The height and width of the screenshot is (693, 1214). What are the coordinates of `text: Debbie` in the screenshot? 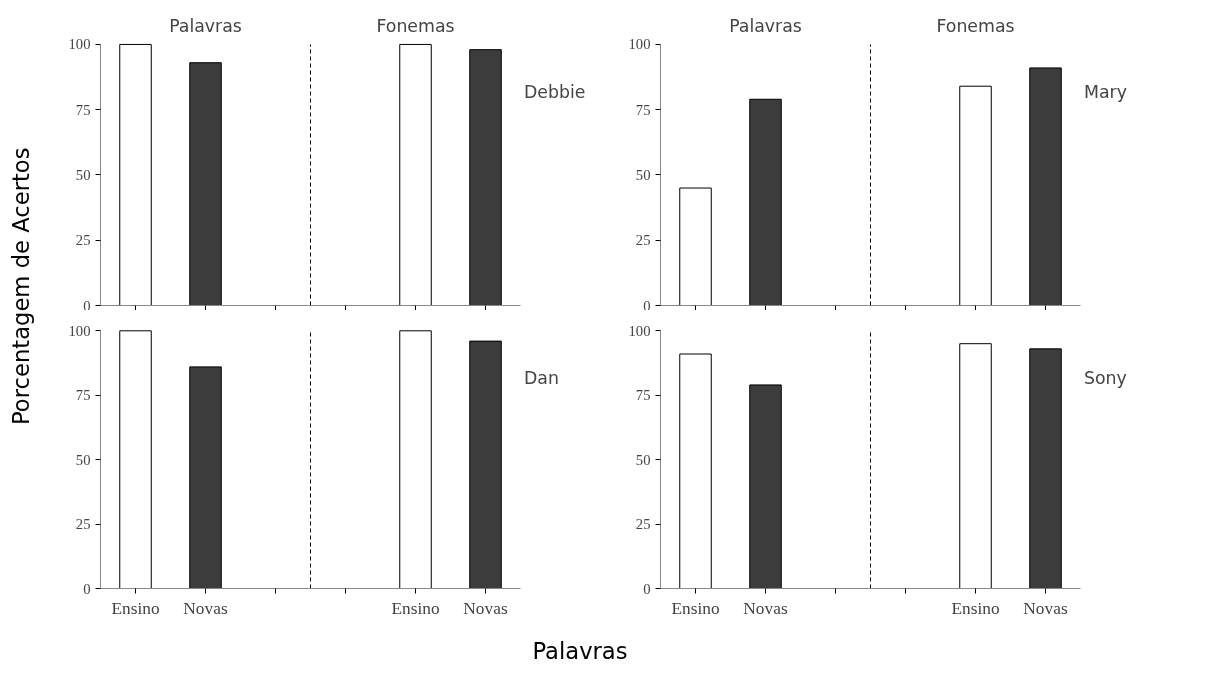 It's located at (555, 91).